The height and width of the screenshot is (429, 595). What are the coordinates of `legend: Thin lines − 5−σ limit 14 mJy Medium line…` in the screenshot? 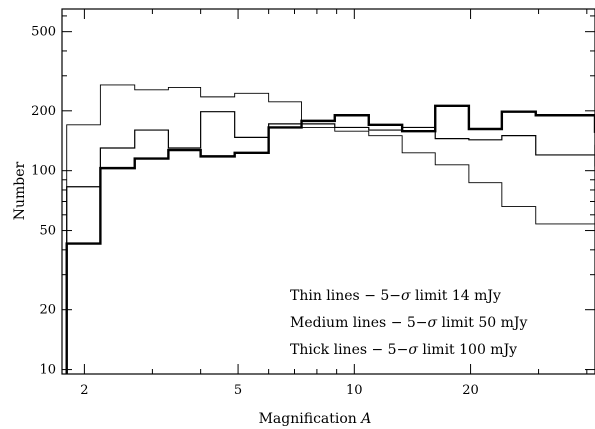 It's located at (408, 323).